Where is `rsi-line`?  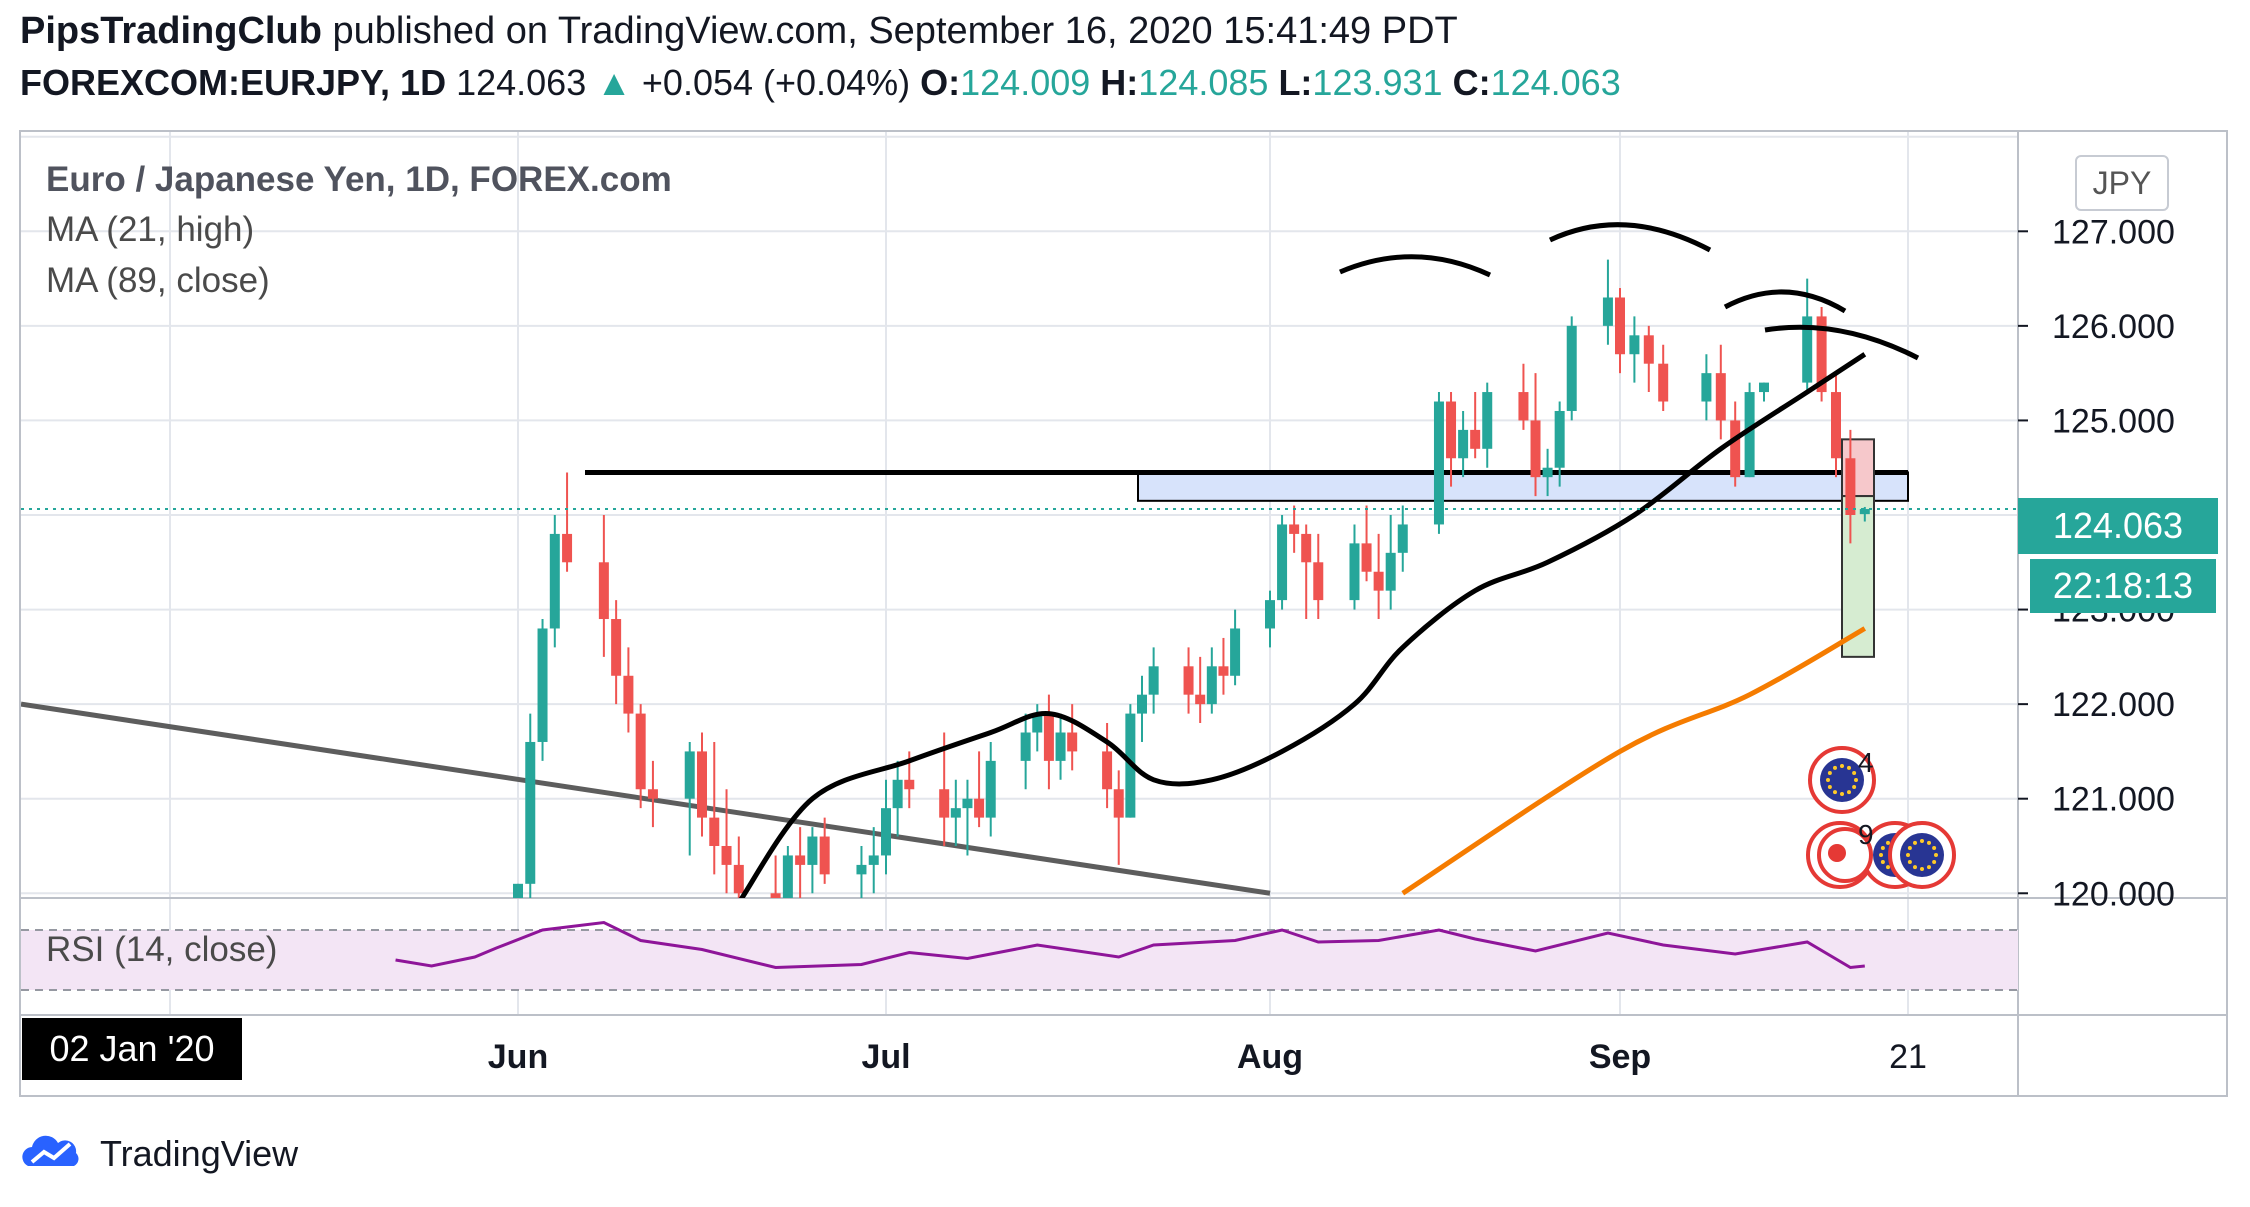 rsi-line is located at coordinates (1130, 945).